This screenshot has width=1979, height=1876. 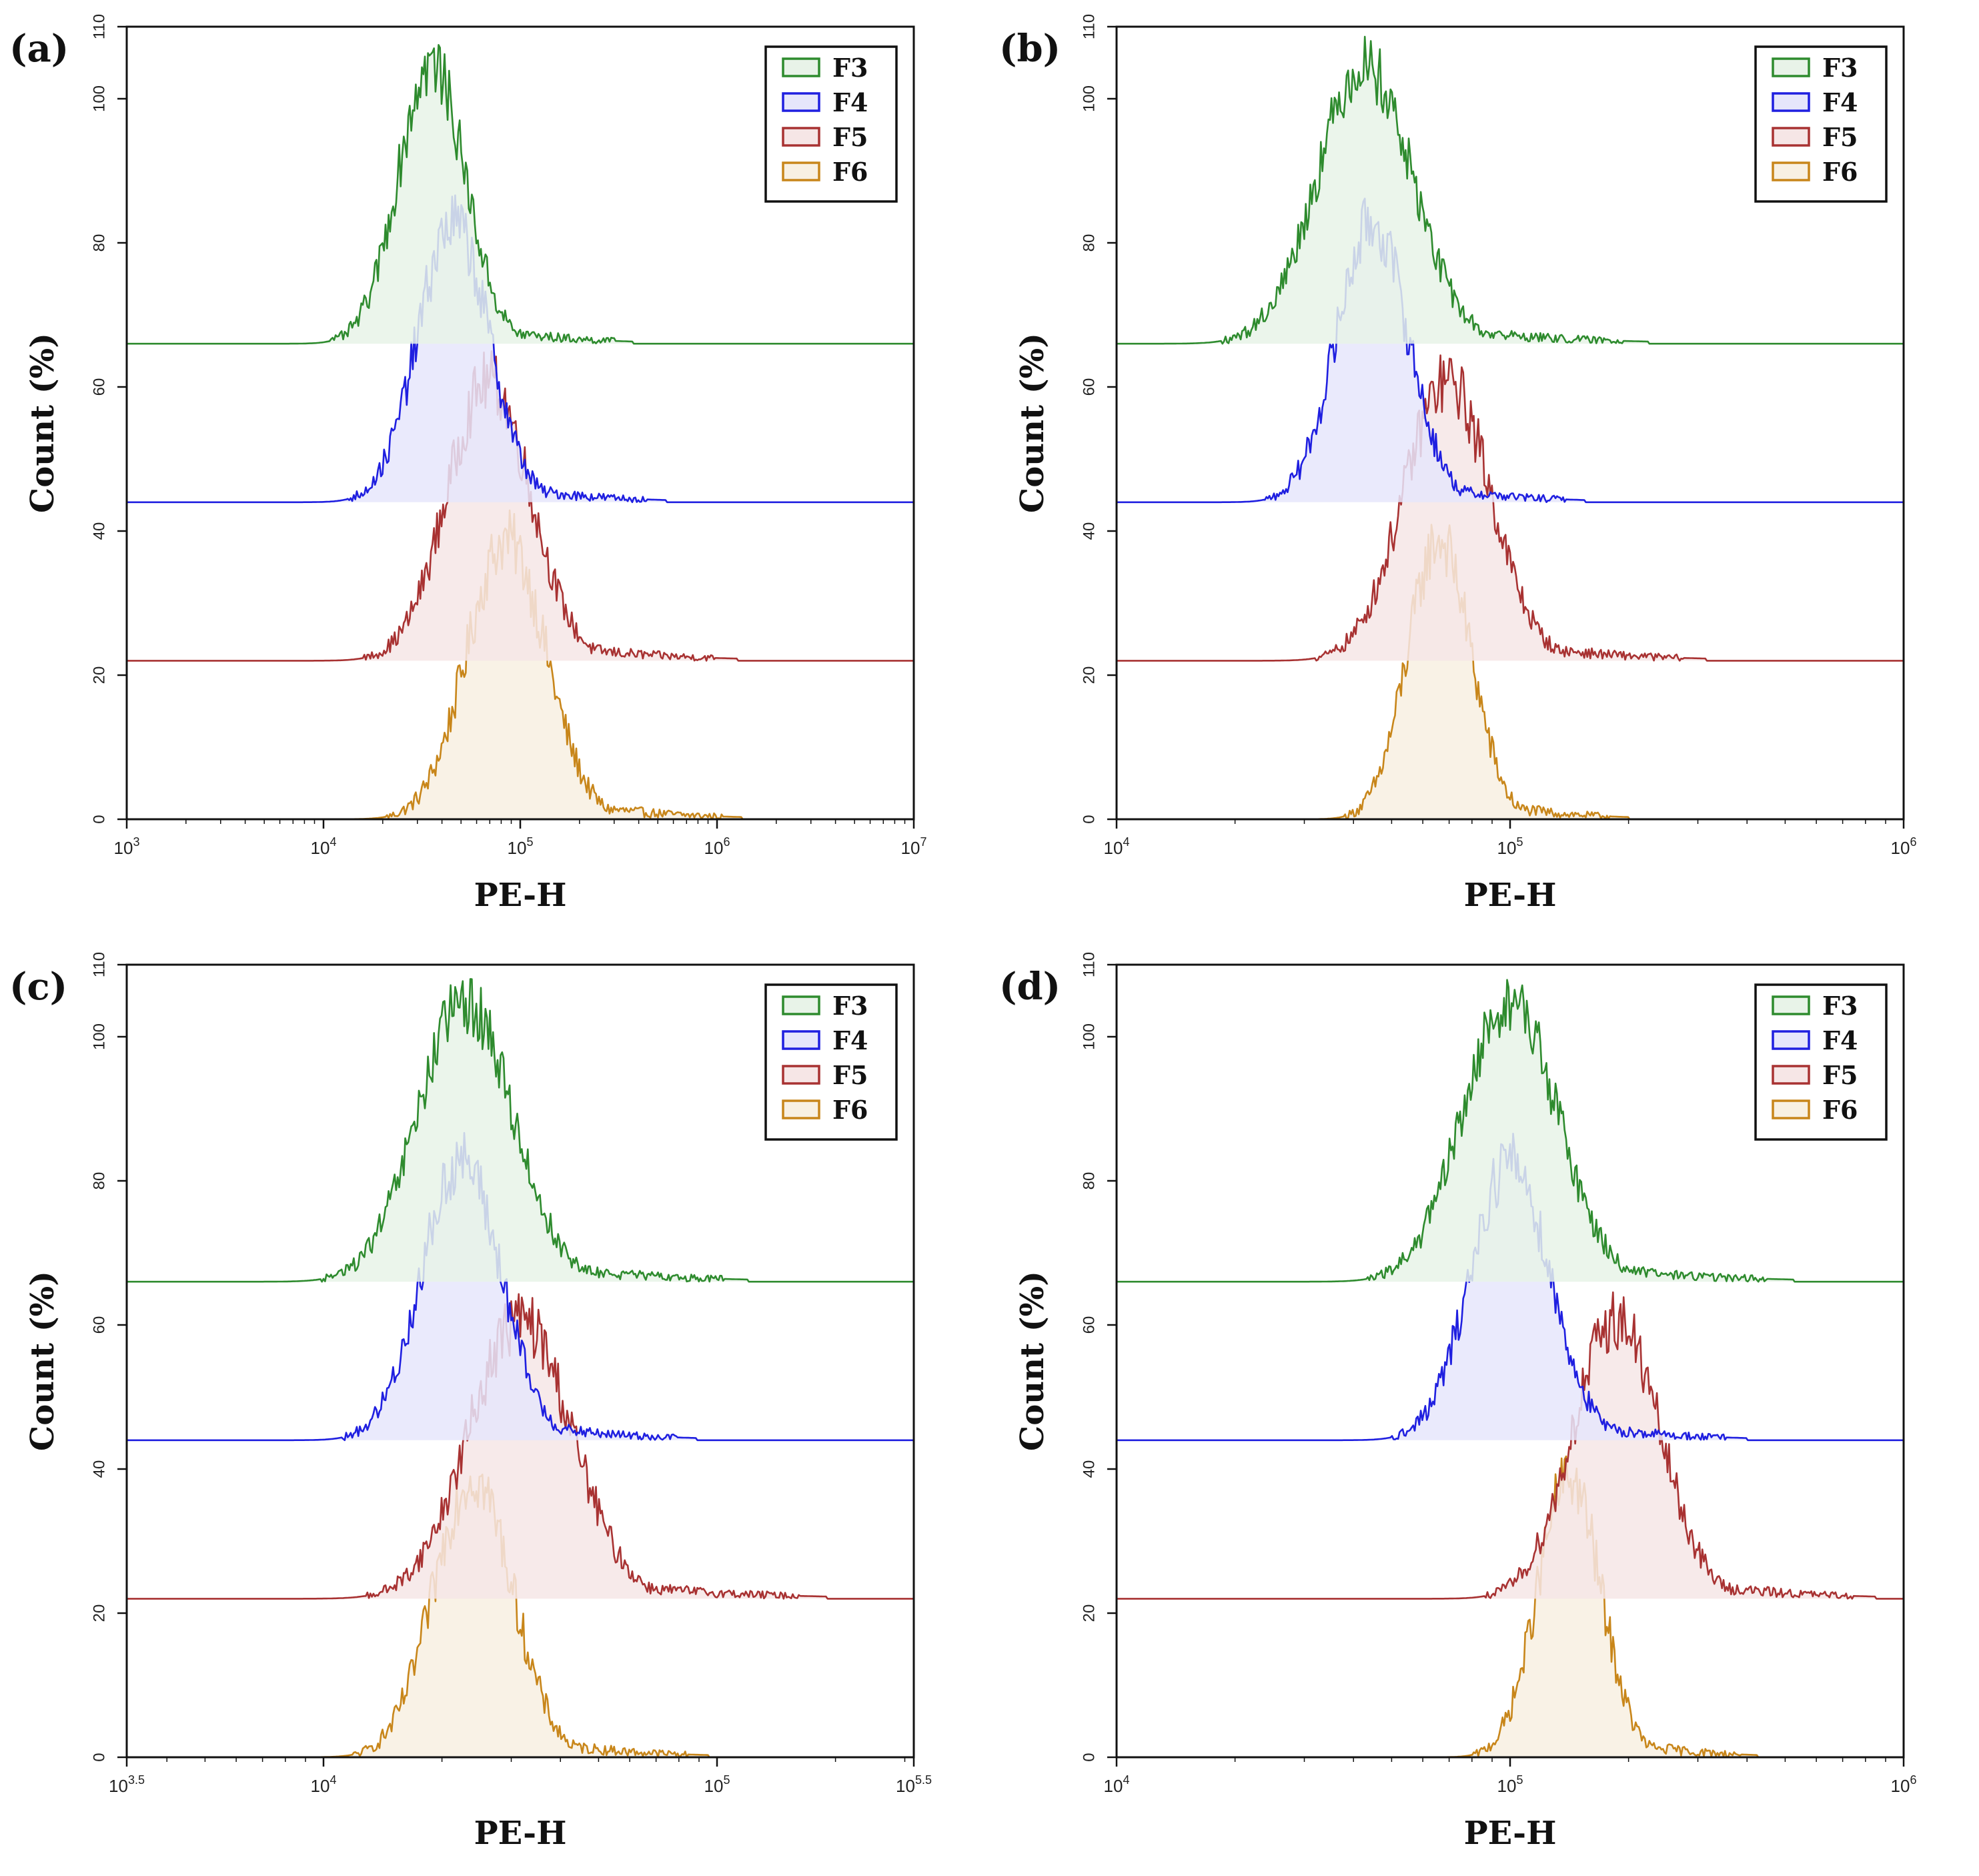 What do you see at coordinates (127, 1784) in the screenshot?
I see `x-tick-label: 103.5` at bounding box center [127, 1784].